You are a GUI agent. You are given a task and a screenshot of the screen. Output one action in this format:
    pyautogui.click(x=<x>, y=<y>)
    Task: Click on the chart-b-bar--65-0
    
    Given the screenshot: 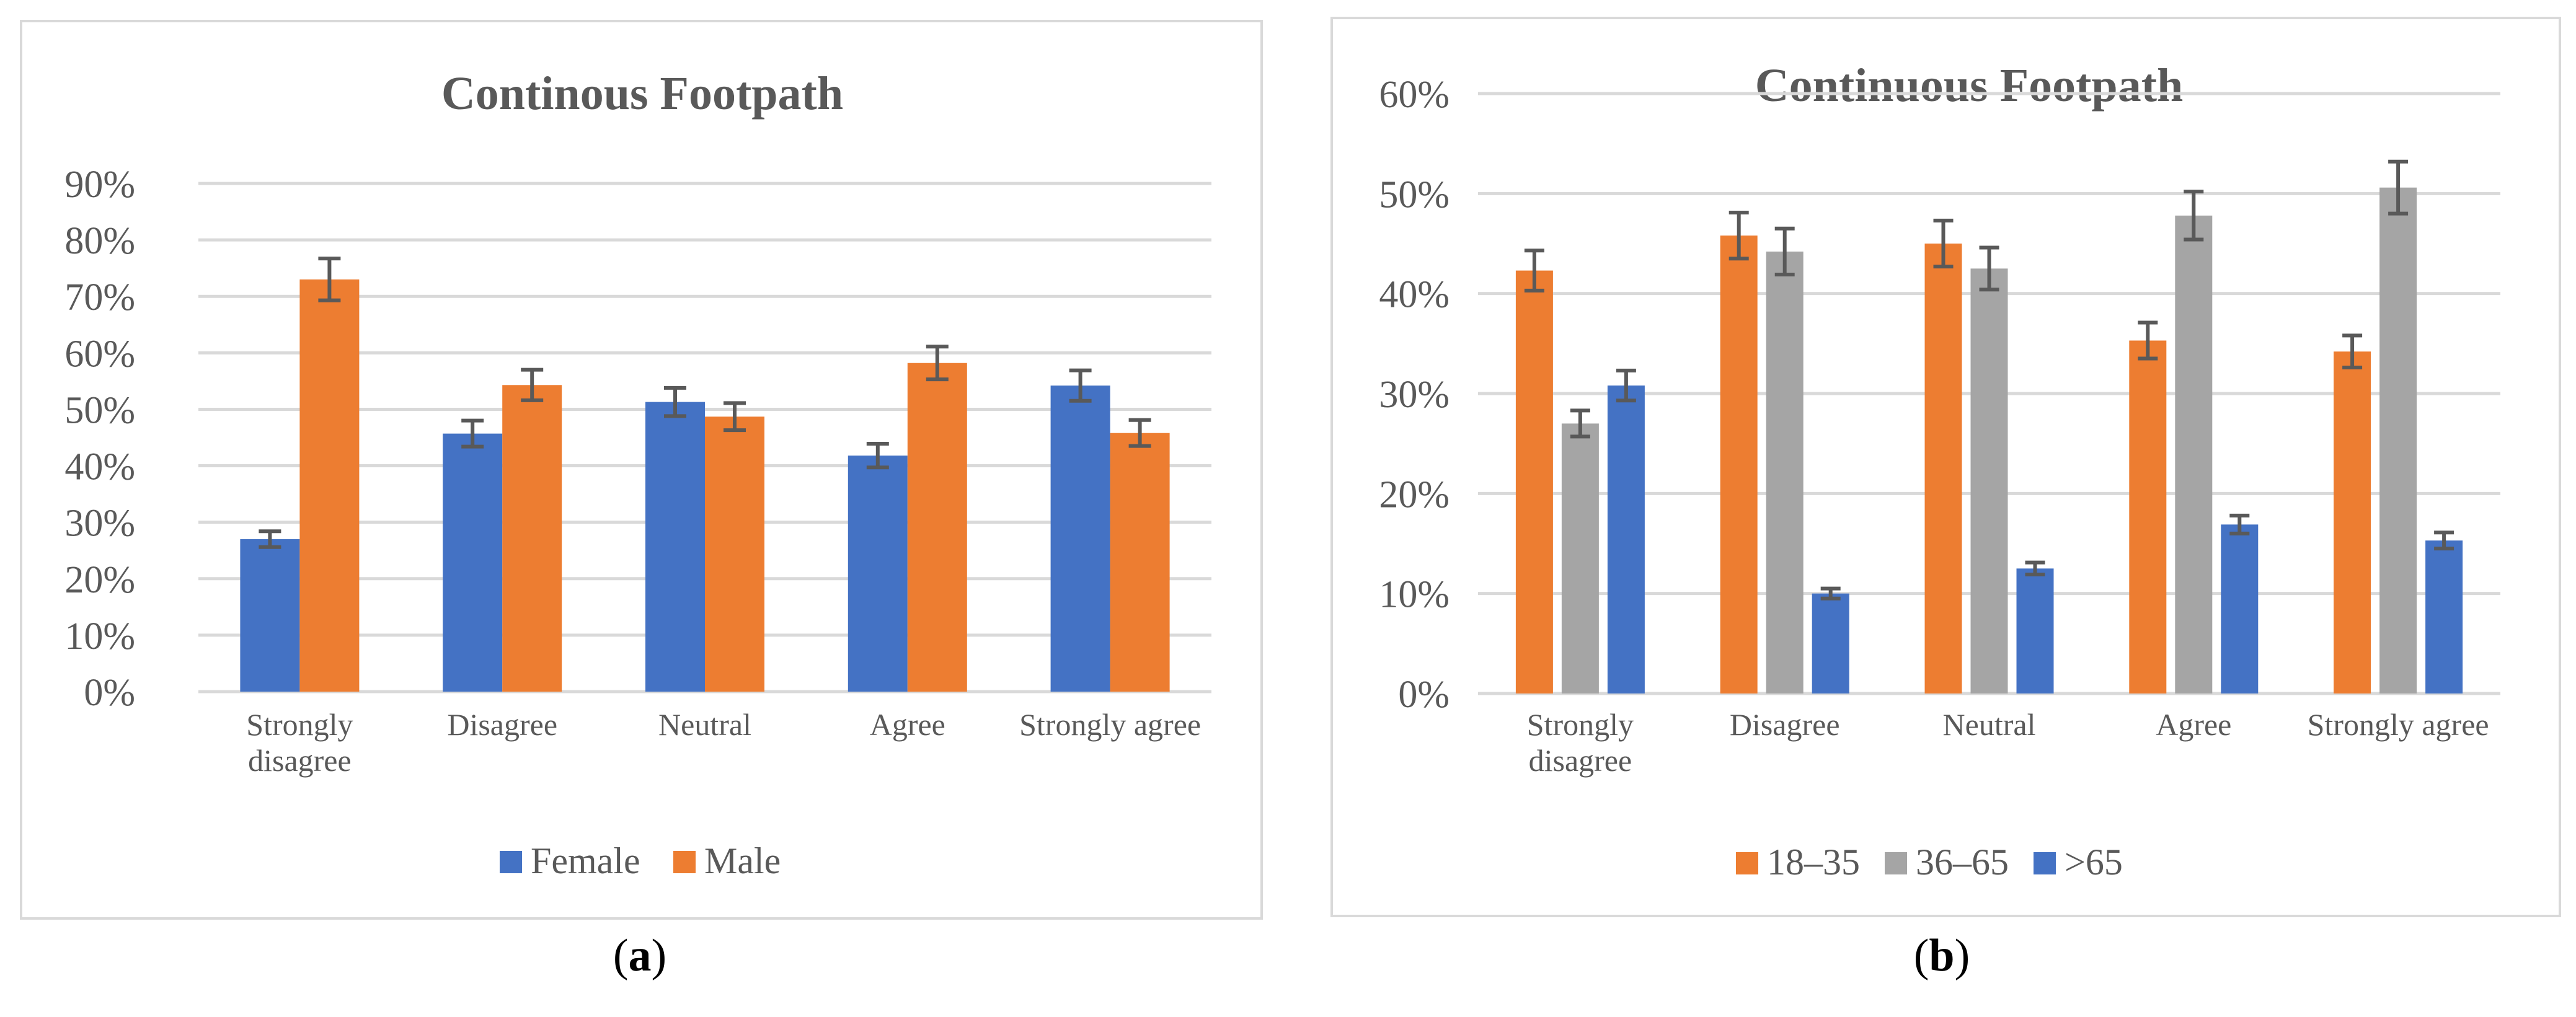 What is the action you would take?
    pyautogui.click(x=1626, y=539)
    